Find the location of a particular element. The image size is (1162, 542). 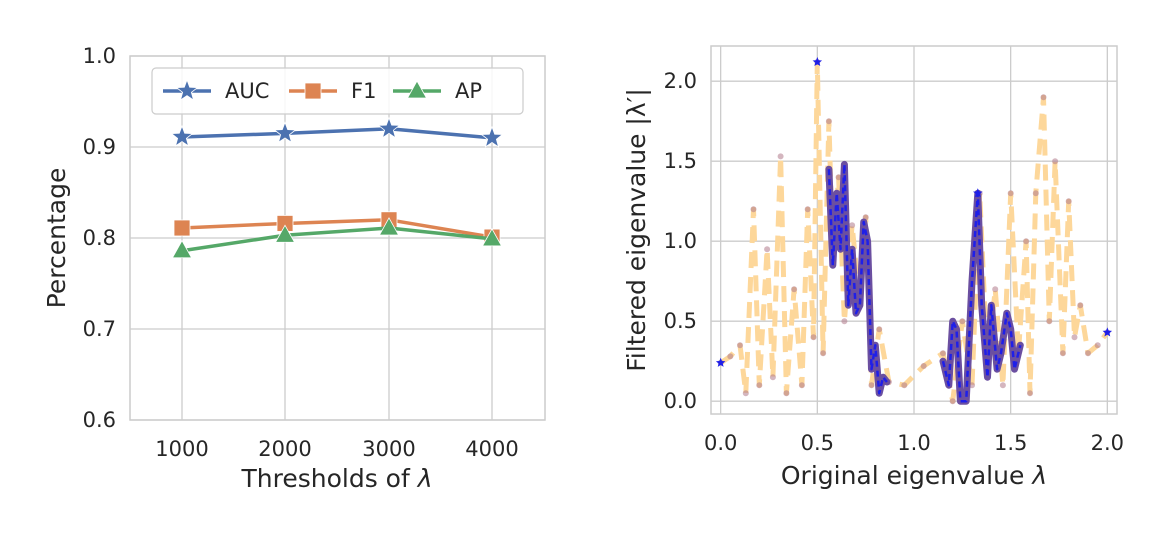

left-y-tick-label: 0.9 is located at coordinates (99, 147).